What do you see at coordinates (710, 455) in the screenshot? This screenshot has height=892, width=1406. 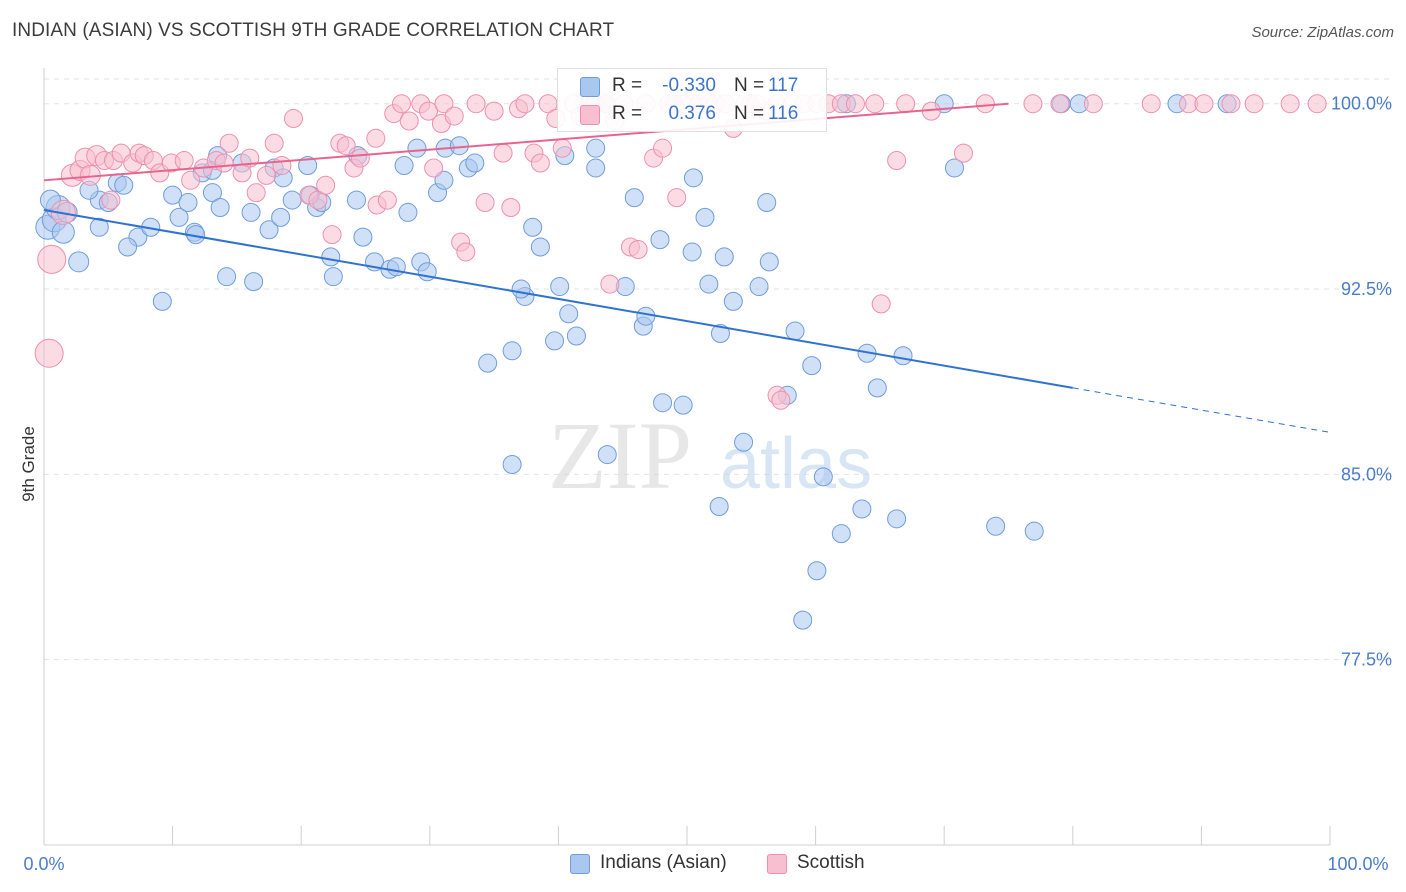 I see `watermark: ZIP atlas` at bounding box center [710, 455].